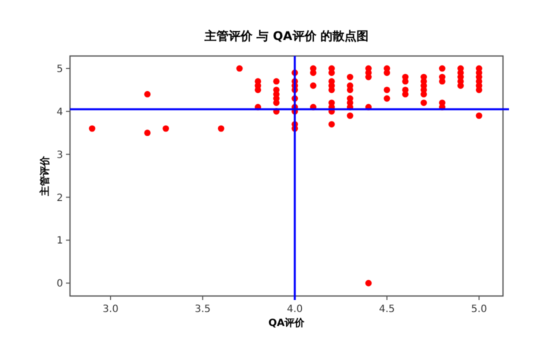 This screenshot has width=560, height=345. Describe the element at coordinates (286, 36) in the screenshot. I see `chart-title: 主管评价 与 QA评价 的散点图` at that location.